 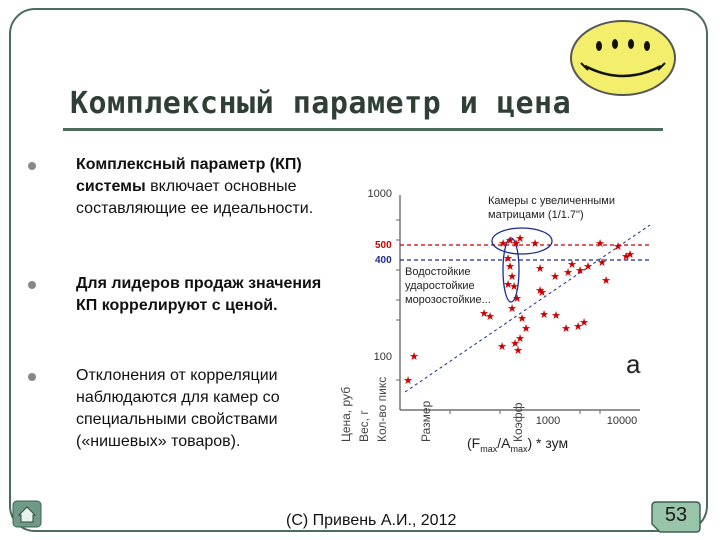 I want to click on rotated-label-2: Вес, г, so click(x=364, y=426).